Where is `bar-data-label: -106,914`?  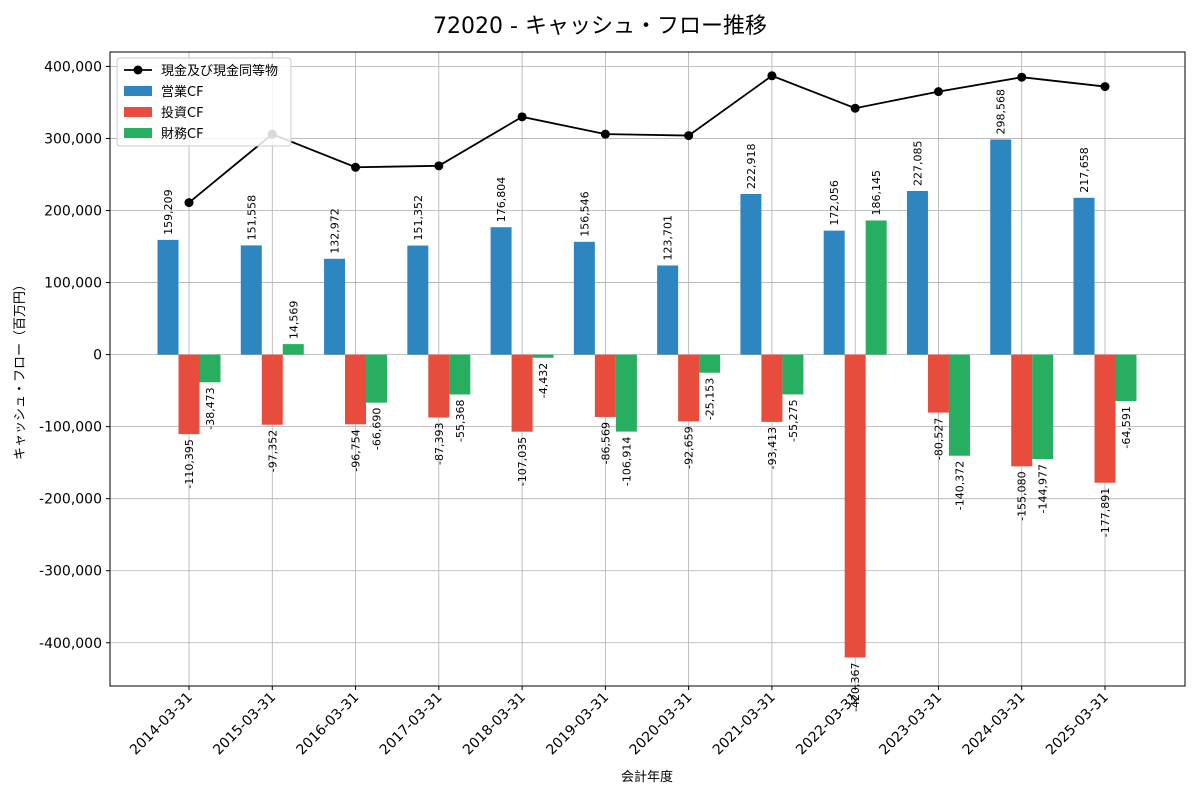 bar-data-label: -106,914 is located at coordinates (626, 461).